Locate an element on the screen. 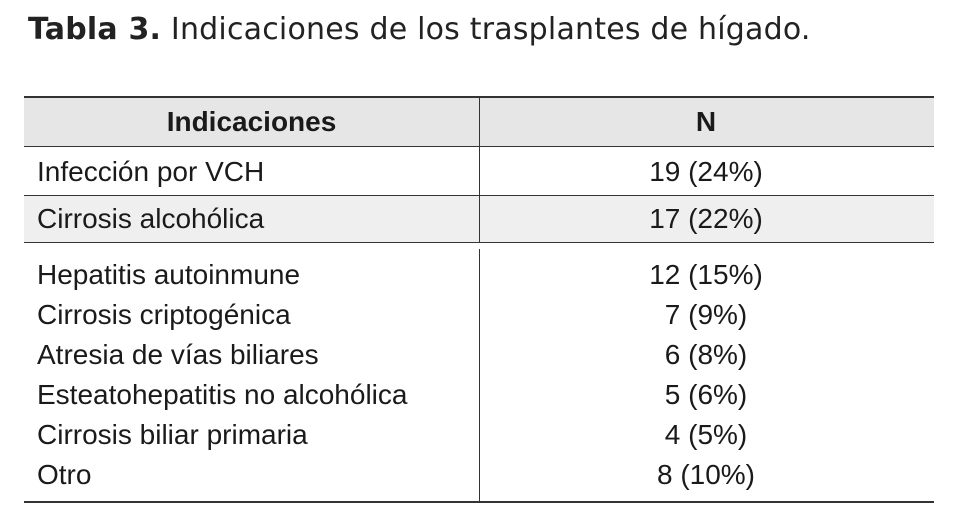  table-header-row: Indicaciones N is located at coordinates (479, 122).